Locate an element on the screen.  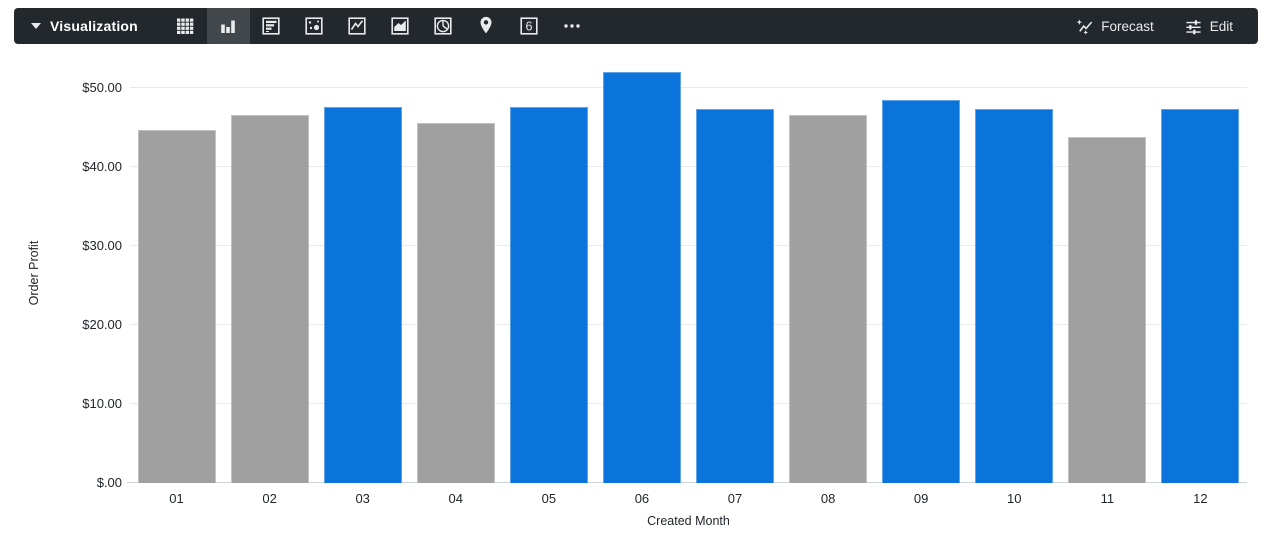
area-chart-icon is located at coordinates (400, 26).